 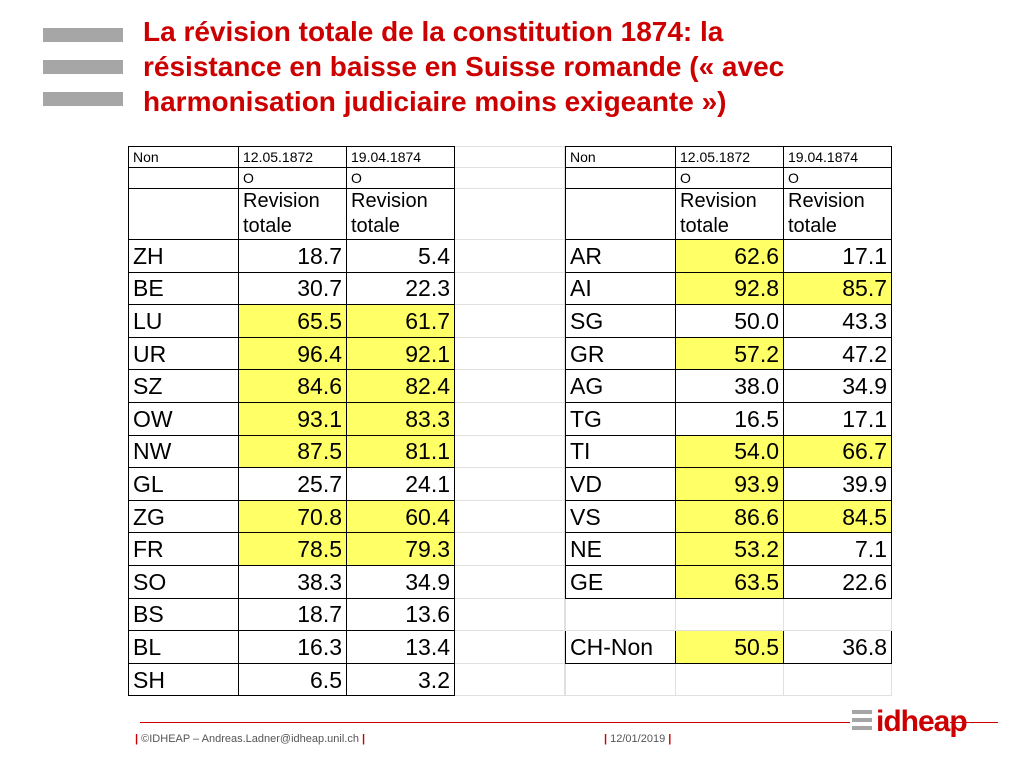 What do you see at coordinates (837, 288) in the screenshot?
I see `value-1874-cell: 85.7` at bounding box center [837, 288].